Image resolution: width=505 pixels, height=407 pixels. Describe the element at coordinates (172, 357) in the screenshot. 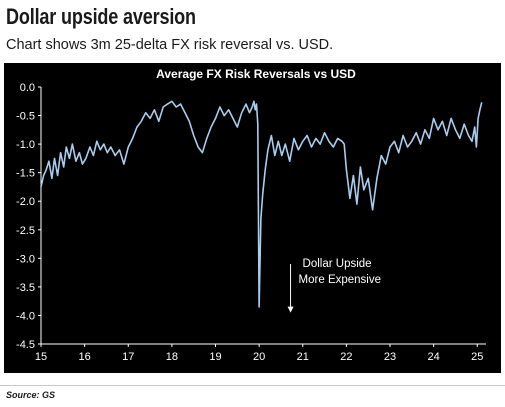

I see `x-tick-label: 18` at that location.